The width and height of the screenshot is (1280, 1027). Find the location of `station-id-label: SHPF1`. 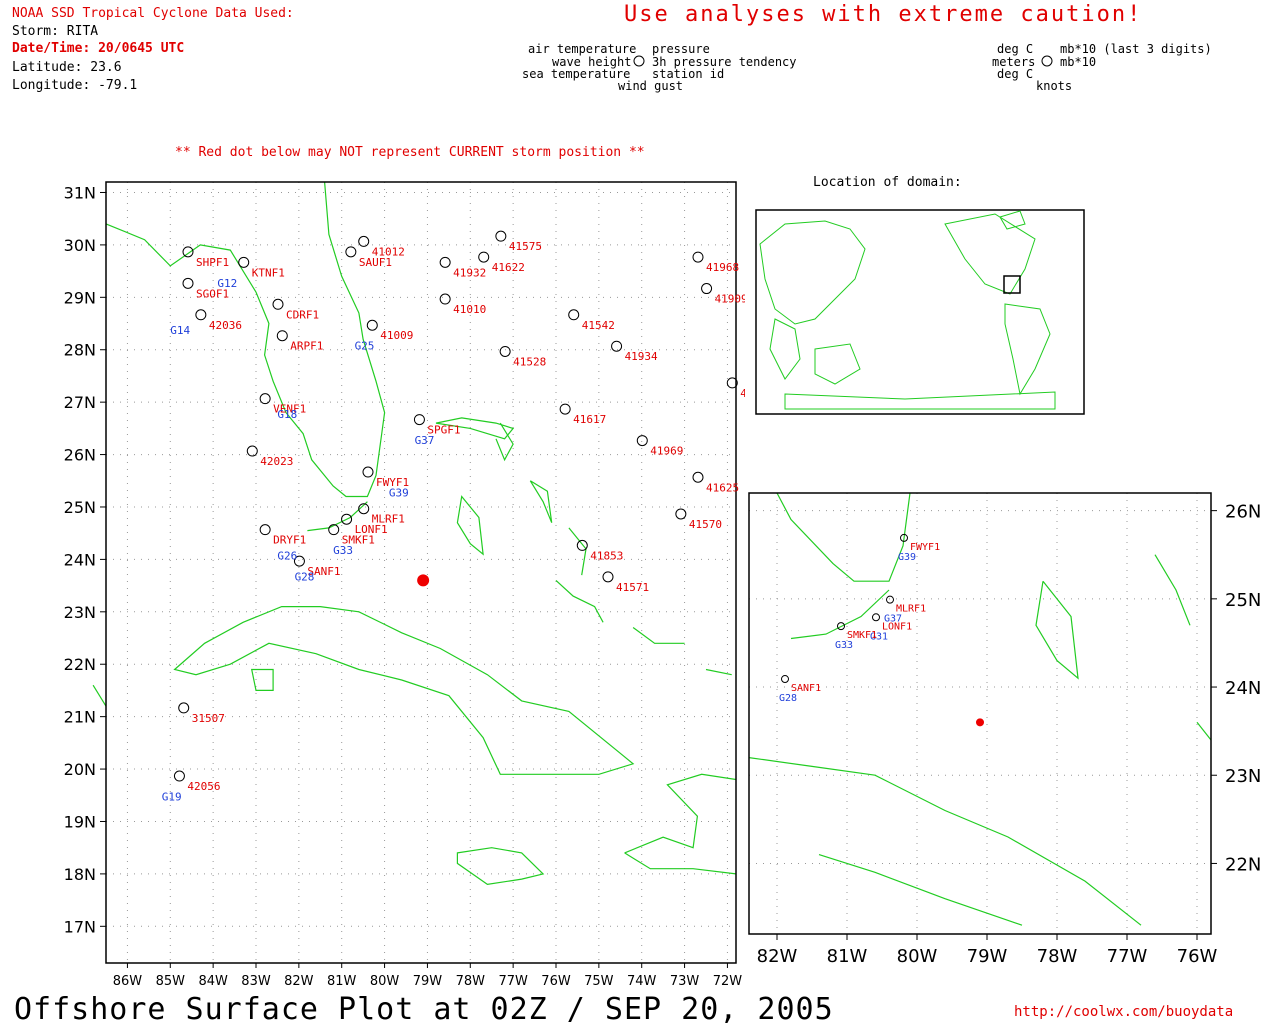

station-id-label: SHPF1 is located at coordinates (212, 262).